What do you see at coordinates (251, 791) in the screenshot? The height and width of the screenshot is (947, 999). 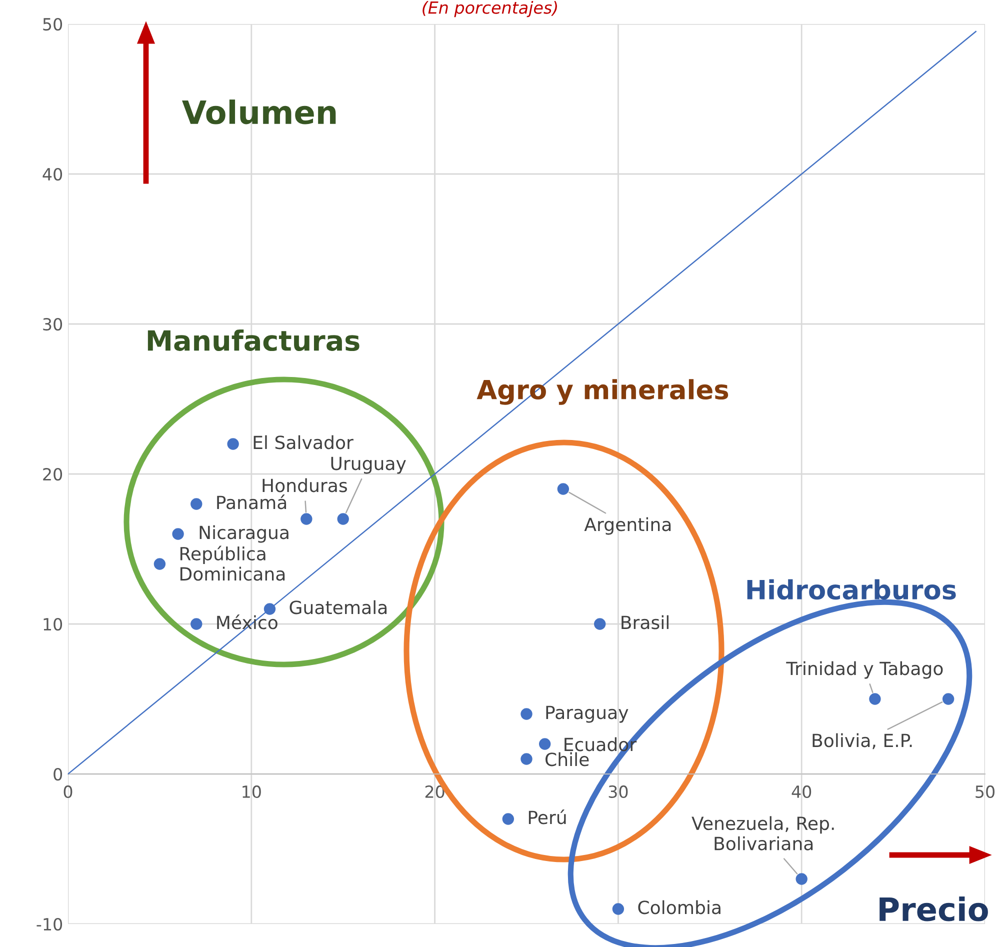 I see `x-tick-label: 10` at bounding box center [251, 791].